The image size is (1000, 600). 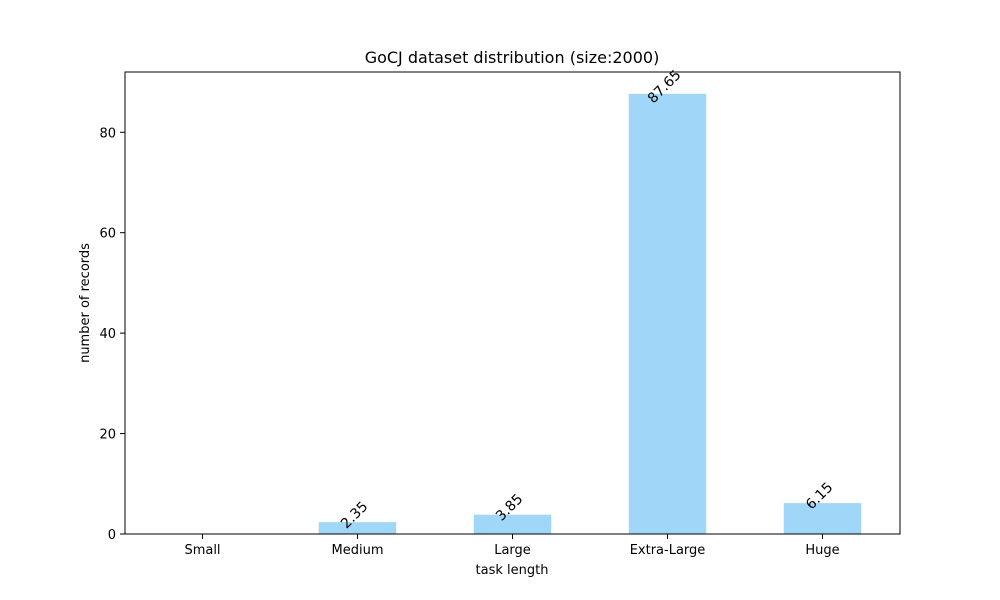 What do you see at coordinates (107, 435) in the screenshot?
I see `y-tick-label-20: 20` at bounding box center [107, 435].